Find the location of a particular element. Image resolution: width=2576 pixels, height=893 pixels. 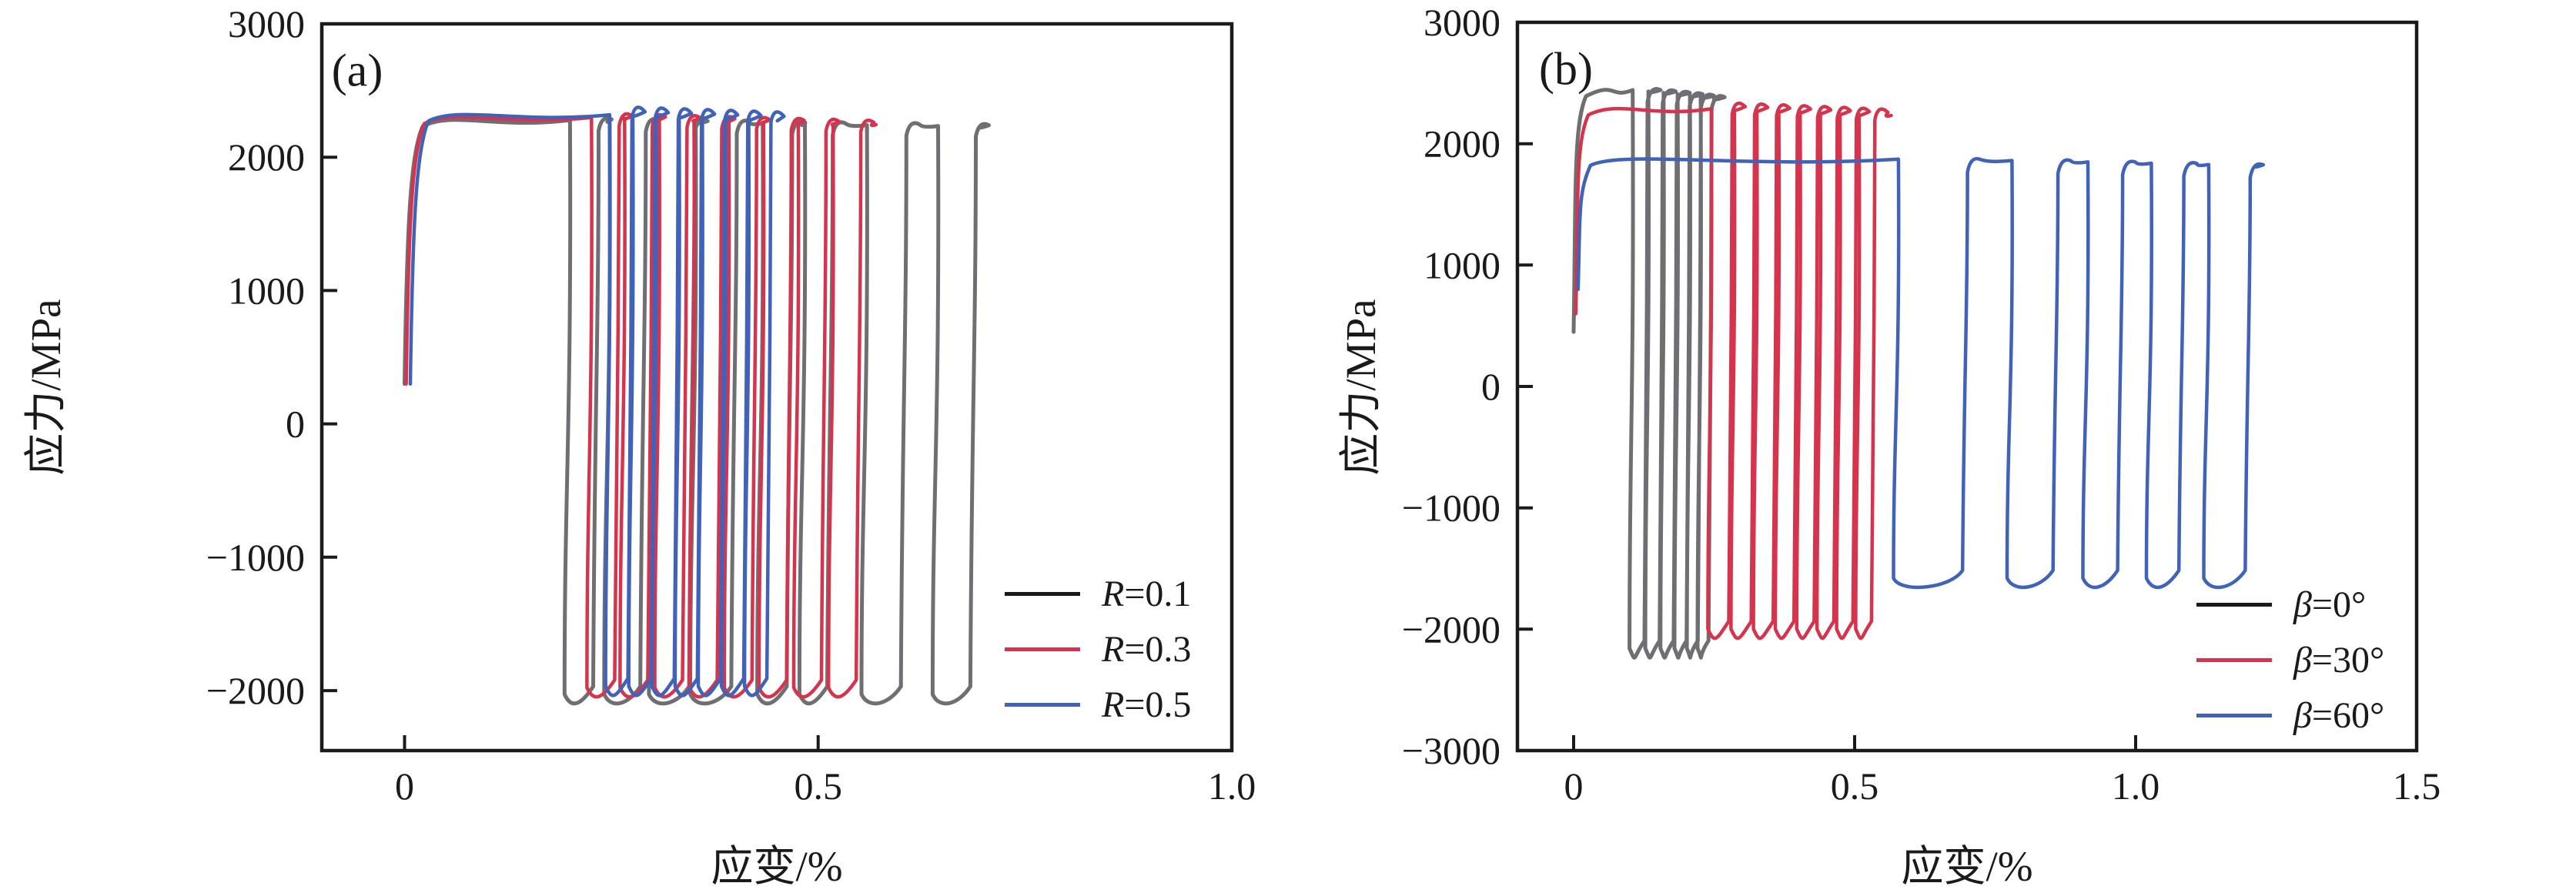

y-tick-label: −3000 is located at coordinates (1451, 750).